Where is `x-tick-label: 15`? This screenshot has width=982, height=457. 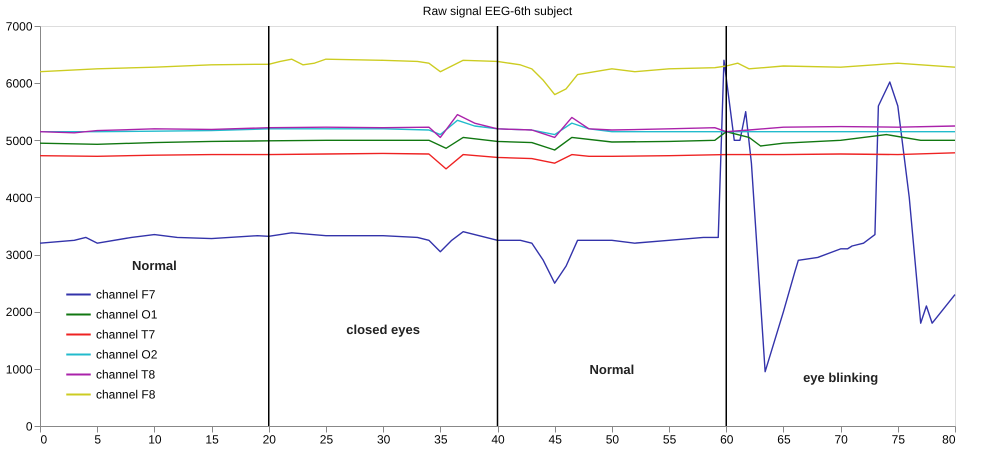 x-tick-label: 15 is located at coordinates (212, 439).